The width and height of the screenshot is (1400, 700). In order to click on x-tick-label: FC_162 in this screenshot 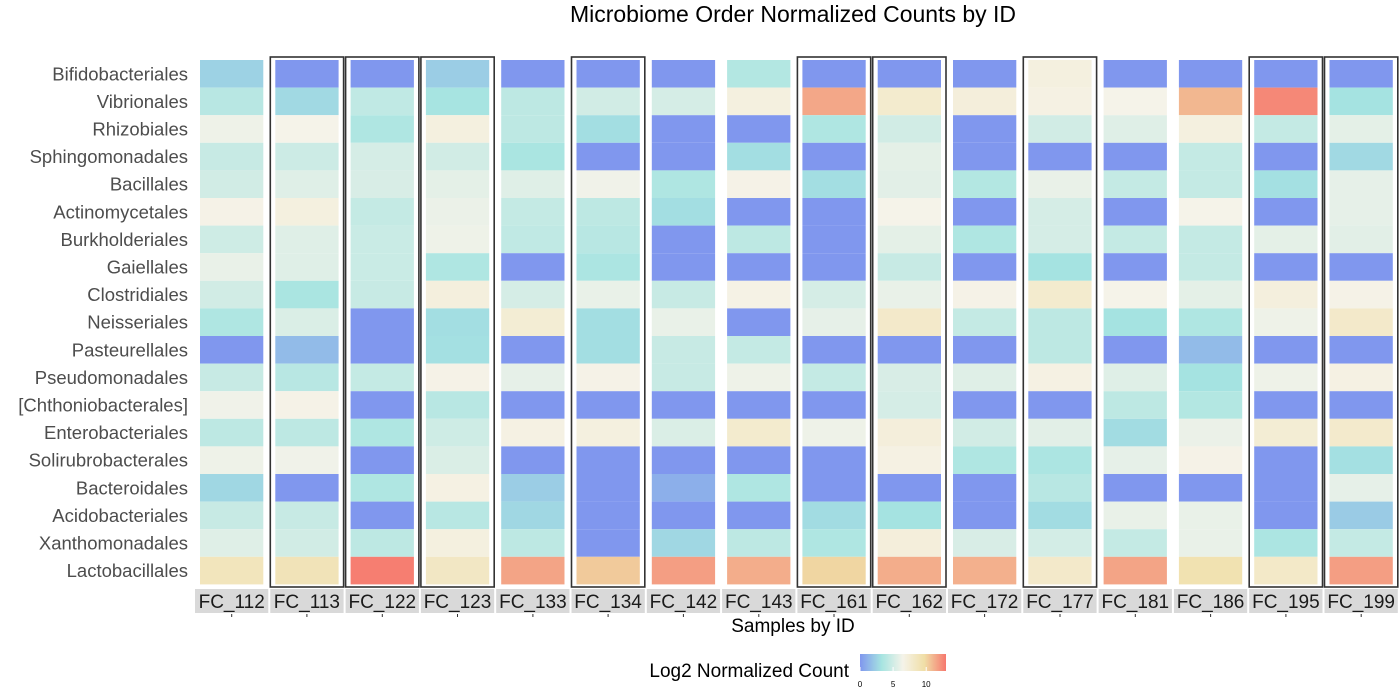, I will do `click(909, 602)`.